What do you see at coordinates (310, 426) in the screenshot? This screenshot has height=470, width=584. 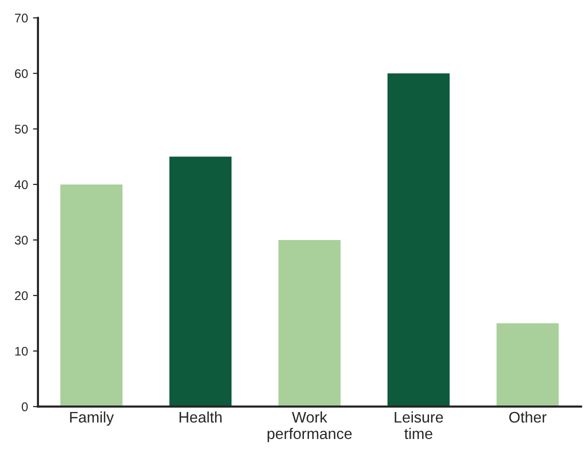 I see `x-tick-label: Work performance` at bounding box center [310, 426].